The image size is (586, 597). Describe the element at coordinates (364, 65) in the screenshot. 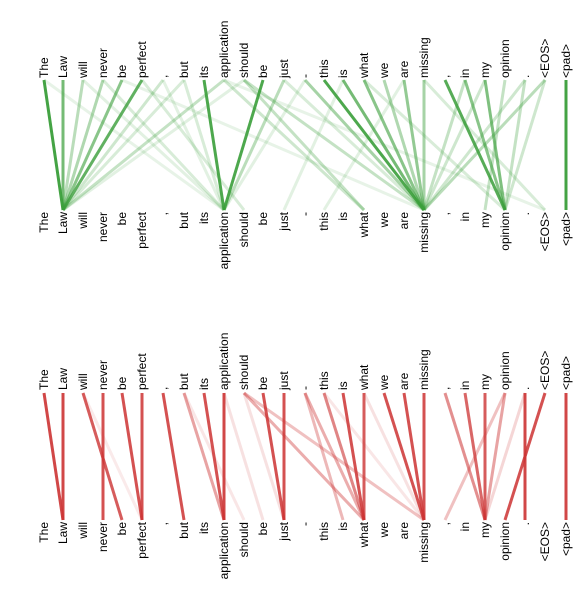

I see `source-token-label: what` at that location.